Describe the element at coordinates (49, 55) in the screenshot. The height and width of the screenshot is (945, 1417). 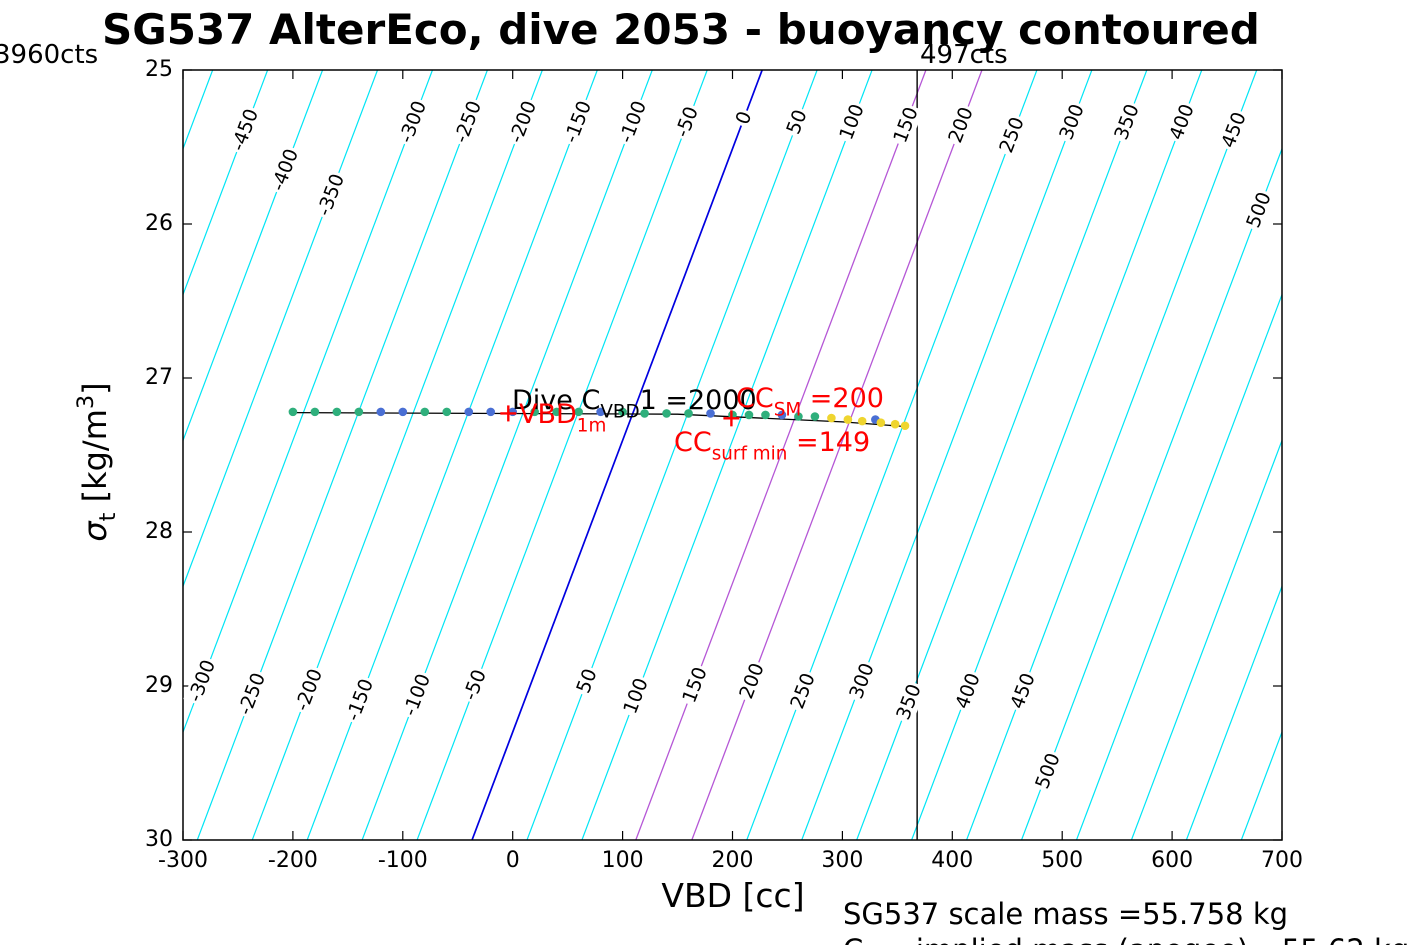
I see `left-counts-label: 3960cts` at that location.